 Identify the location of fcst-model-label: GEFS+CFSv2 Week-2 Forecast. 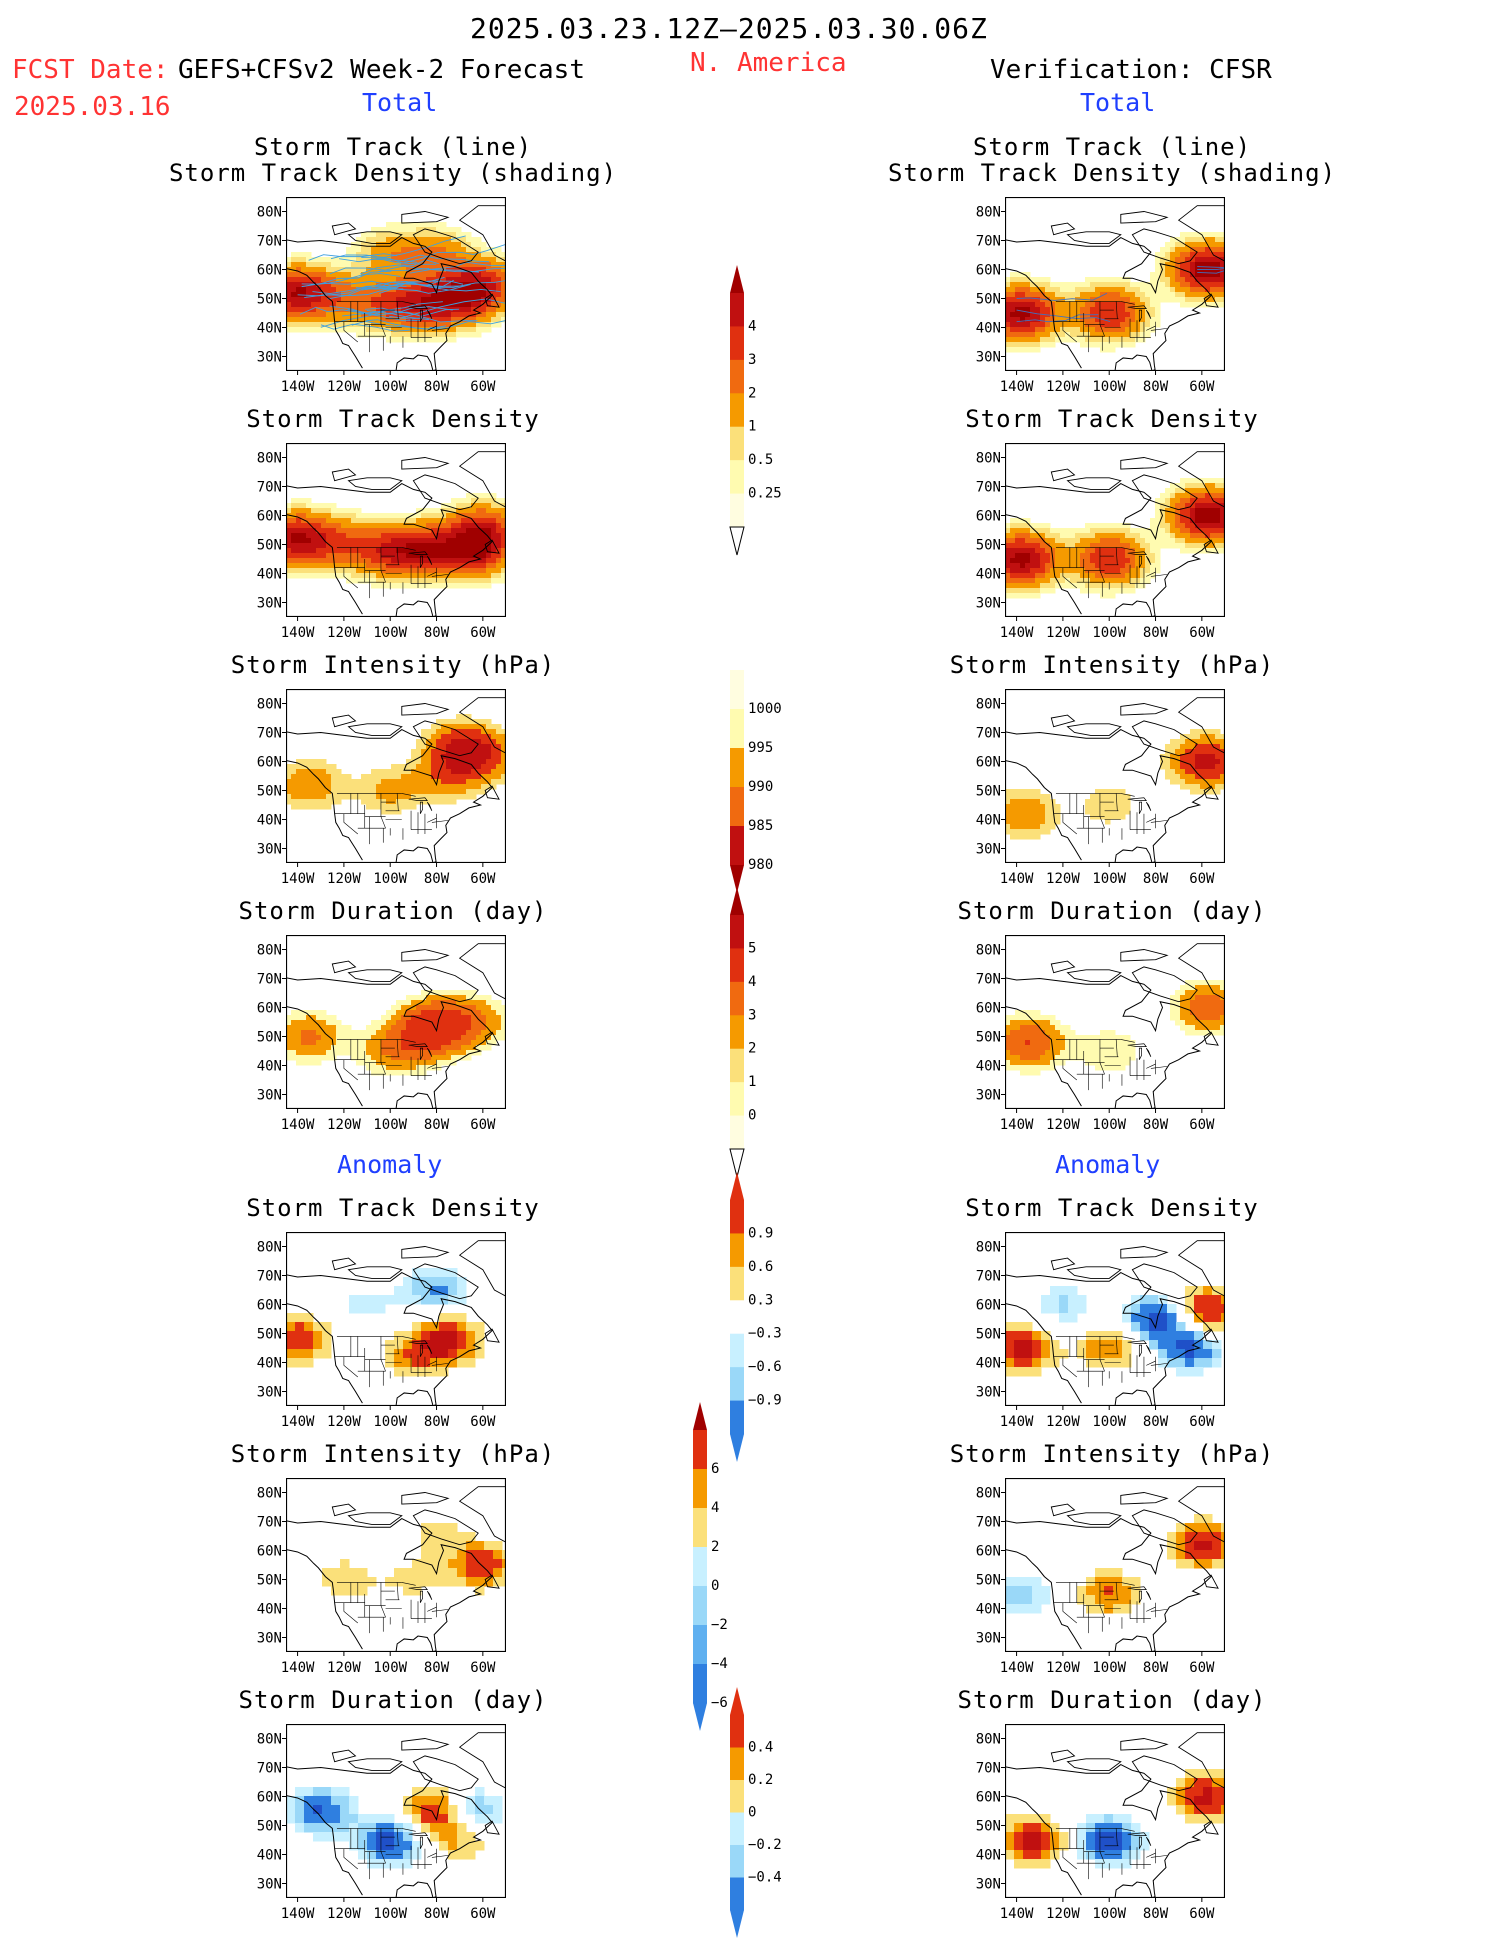
(381, 70).